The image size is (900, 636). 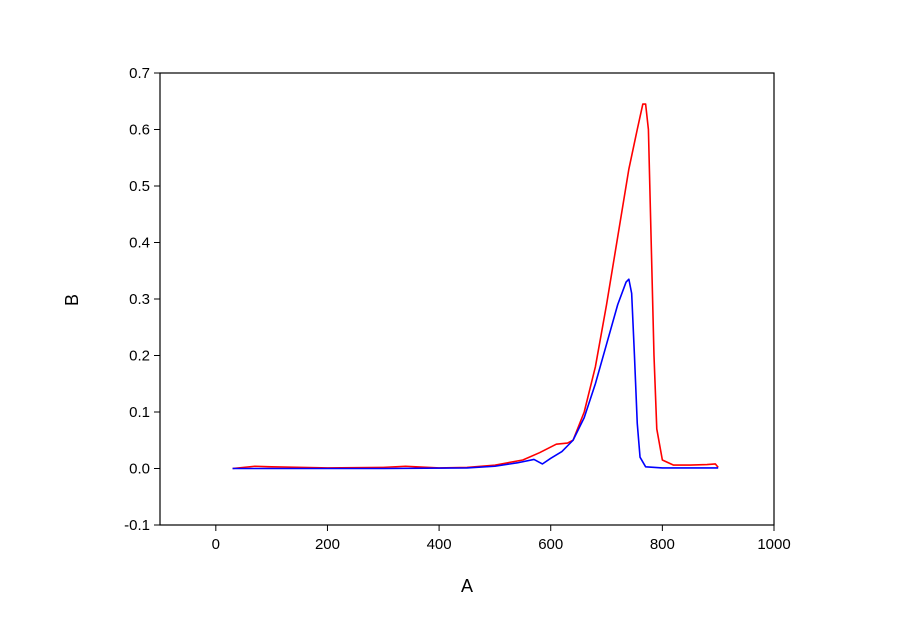 What do you see at coordinates (439, 544) in the screenshot?
I see `x-tick-label: 400` at bounding box center [439, 544].